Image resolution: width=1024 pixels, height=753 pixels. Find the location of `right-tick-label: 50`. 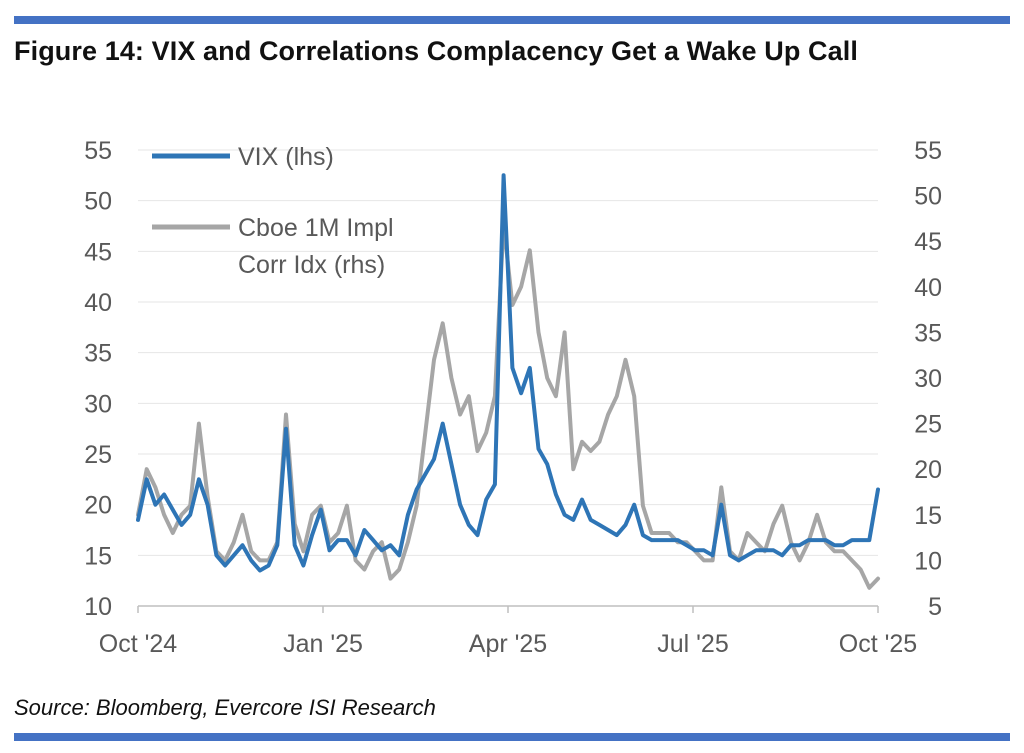

right-tick-label: 50 is located at coordinates (928, 197).